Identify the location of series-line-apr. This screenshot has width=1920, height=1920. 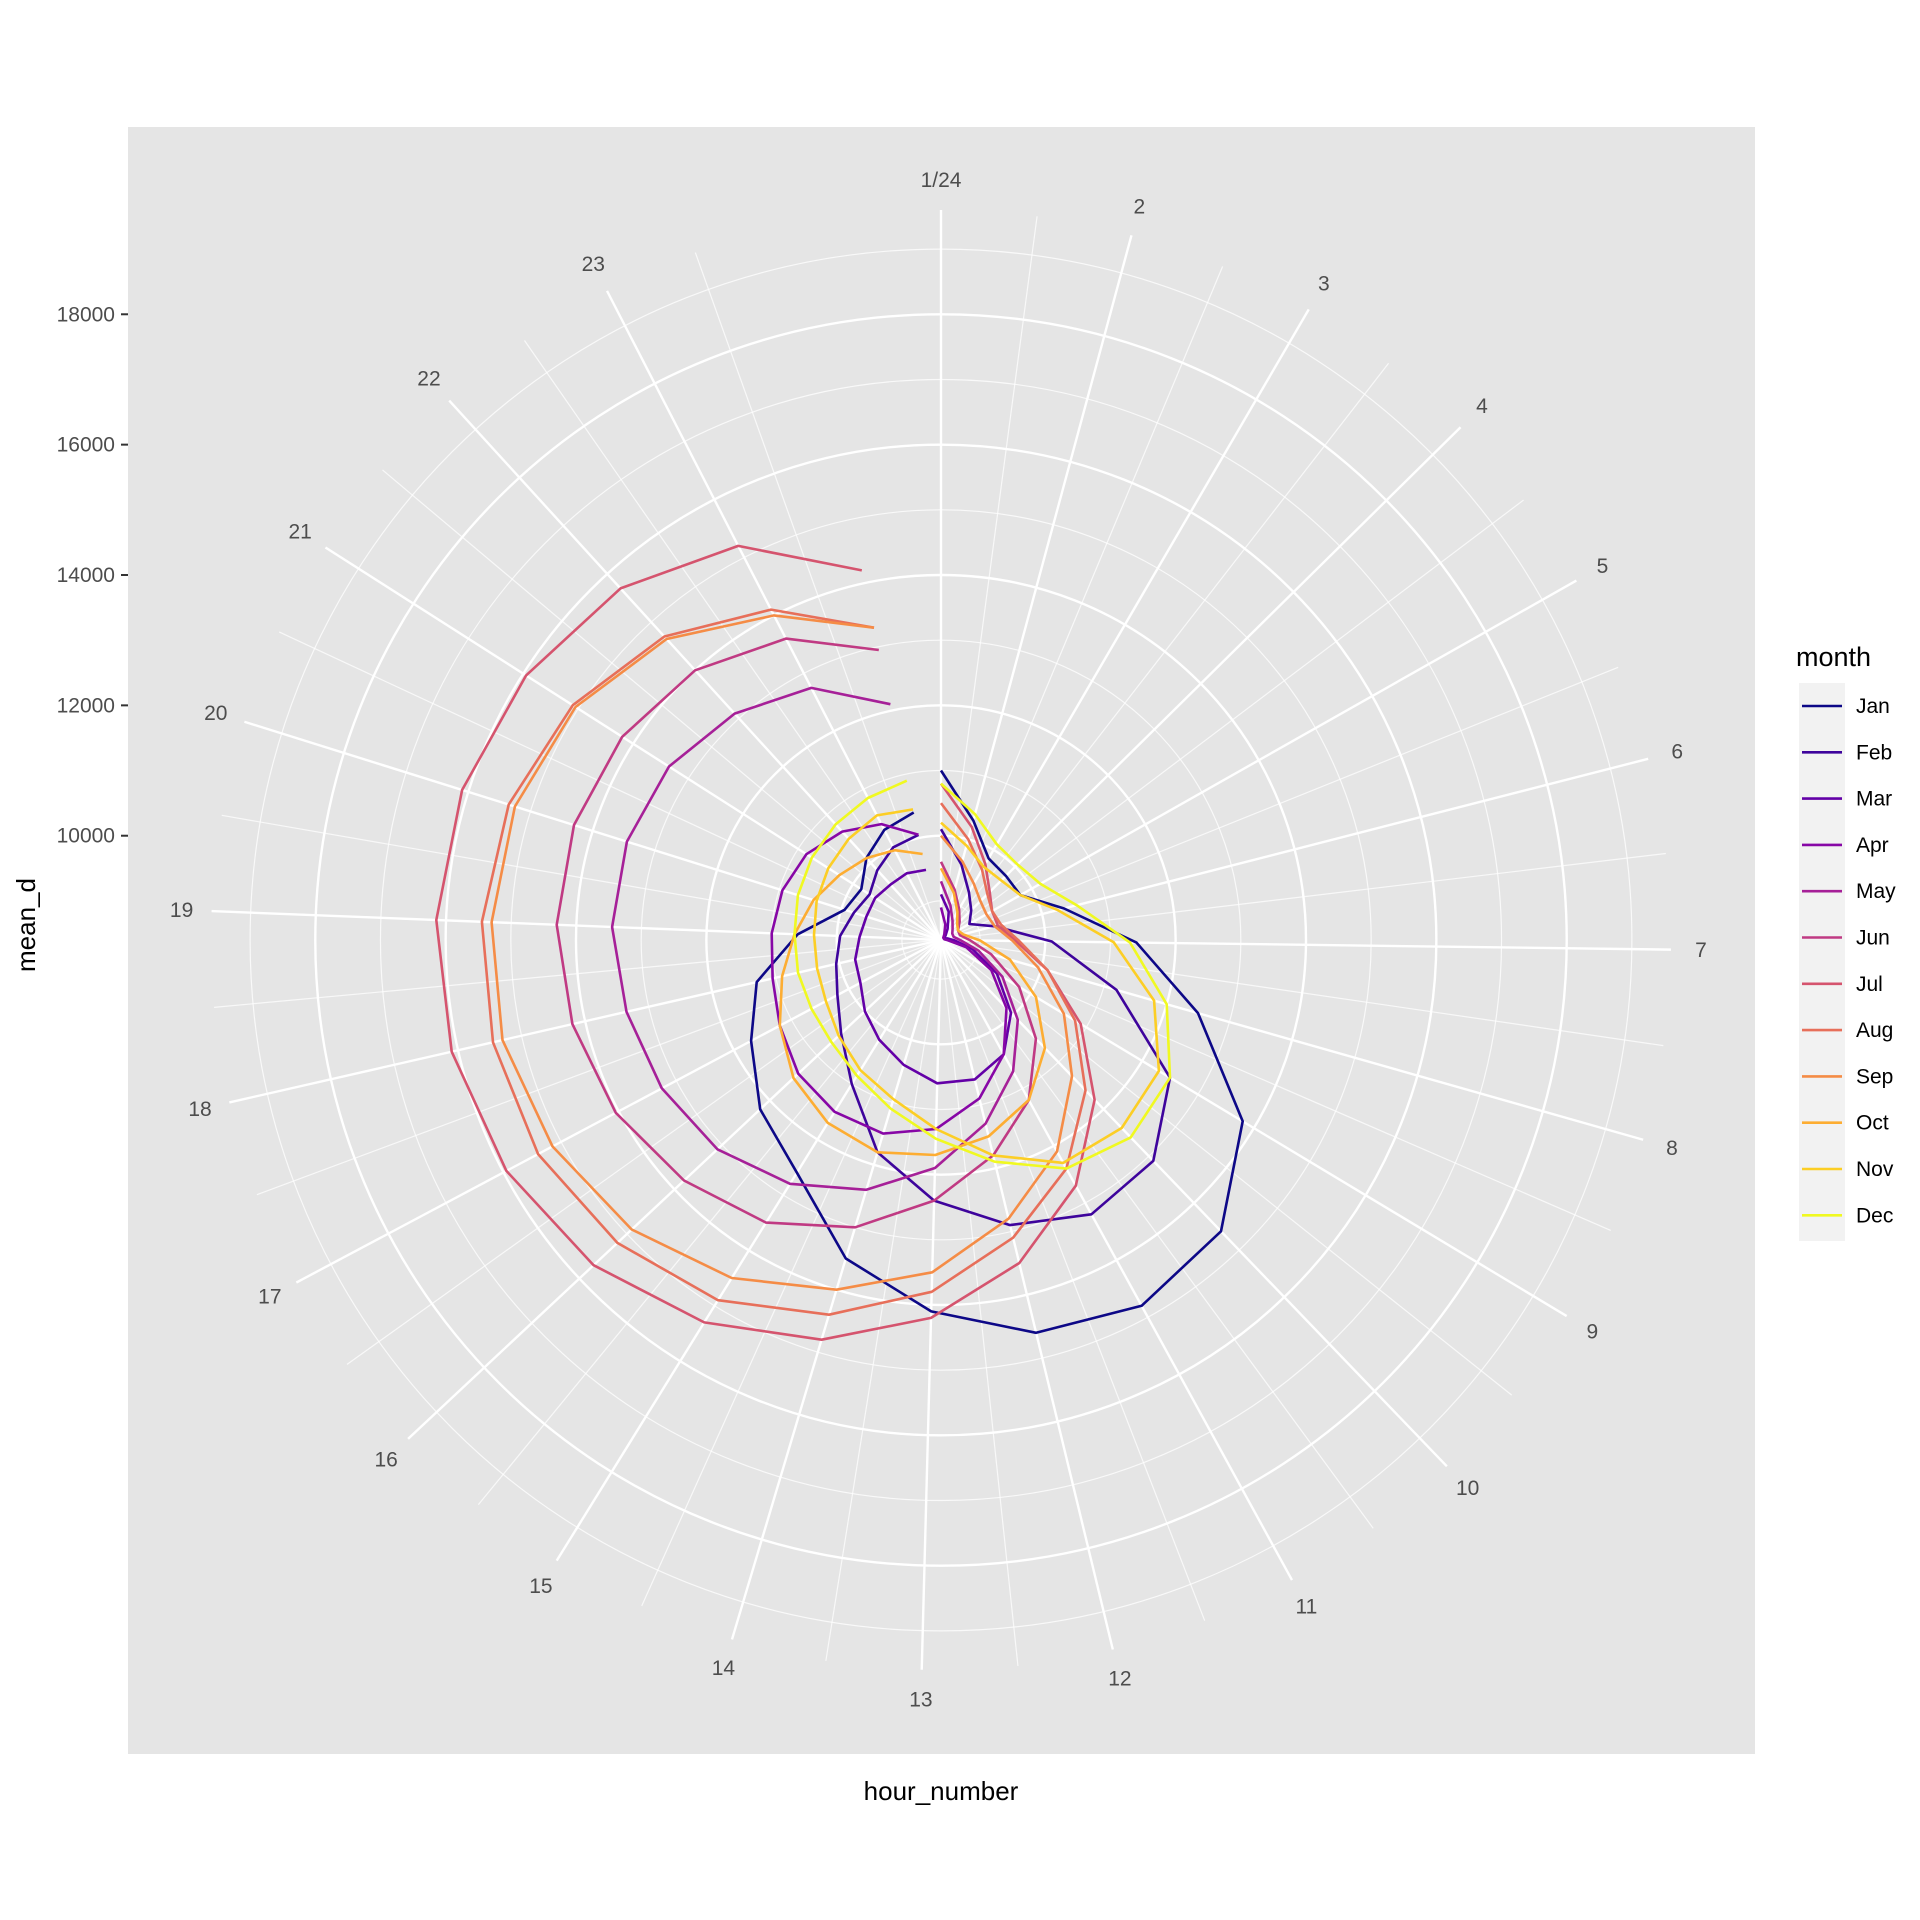
(889, 978).